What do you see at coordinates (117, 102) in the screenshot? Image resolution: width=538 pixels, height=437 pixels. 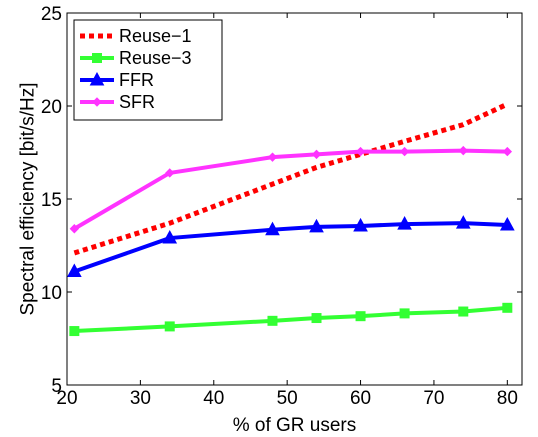 I see `legend-item-sfr: SFR` at bounding box center [117, 102].